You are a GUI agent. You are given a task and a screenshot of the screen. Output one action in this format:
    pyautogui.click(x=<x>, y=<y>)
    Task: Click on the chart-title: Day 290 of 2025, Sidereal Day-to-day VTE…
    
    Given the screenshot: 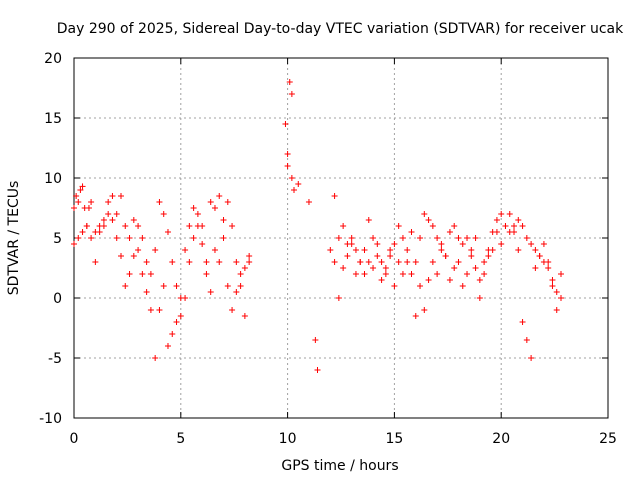 What is the action you would take?
    pyautogui.click(x=340, y=29)
    